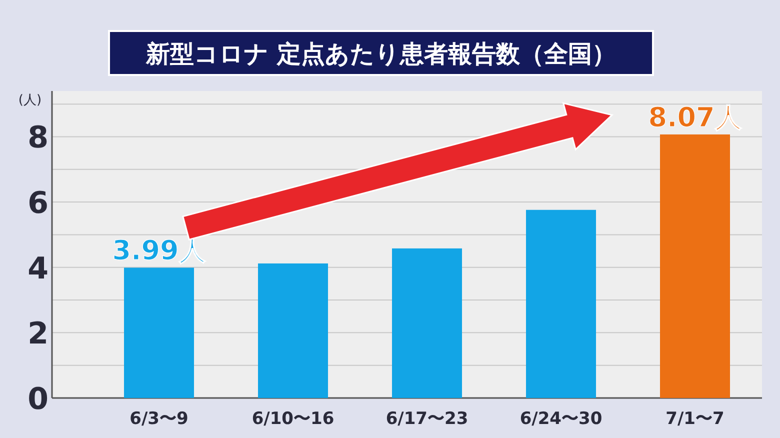 This screenshot has width=780, height=438. What do you see at coordinates (561, 419) in the screenshot?
I see `x-tick-label: 6/24〜30` at bounding box center [561, 419].